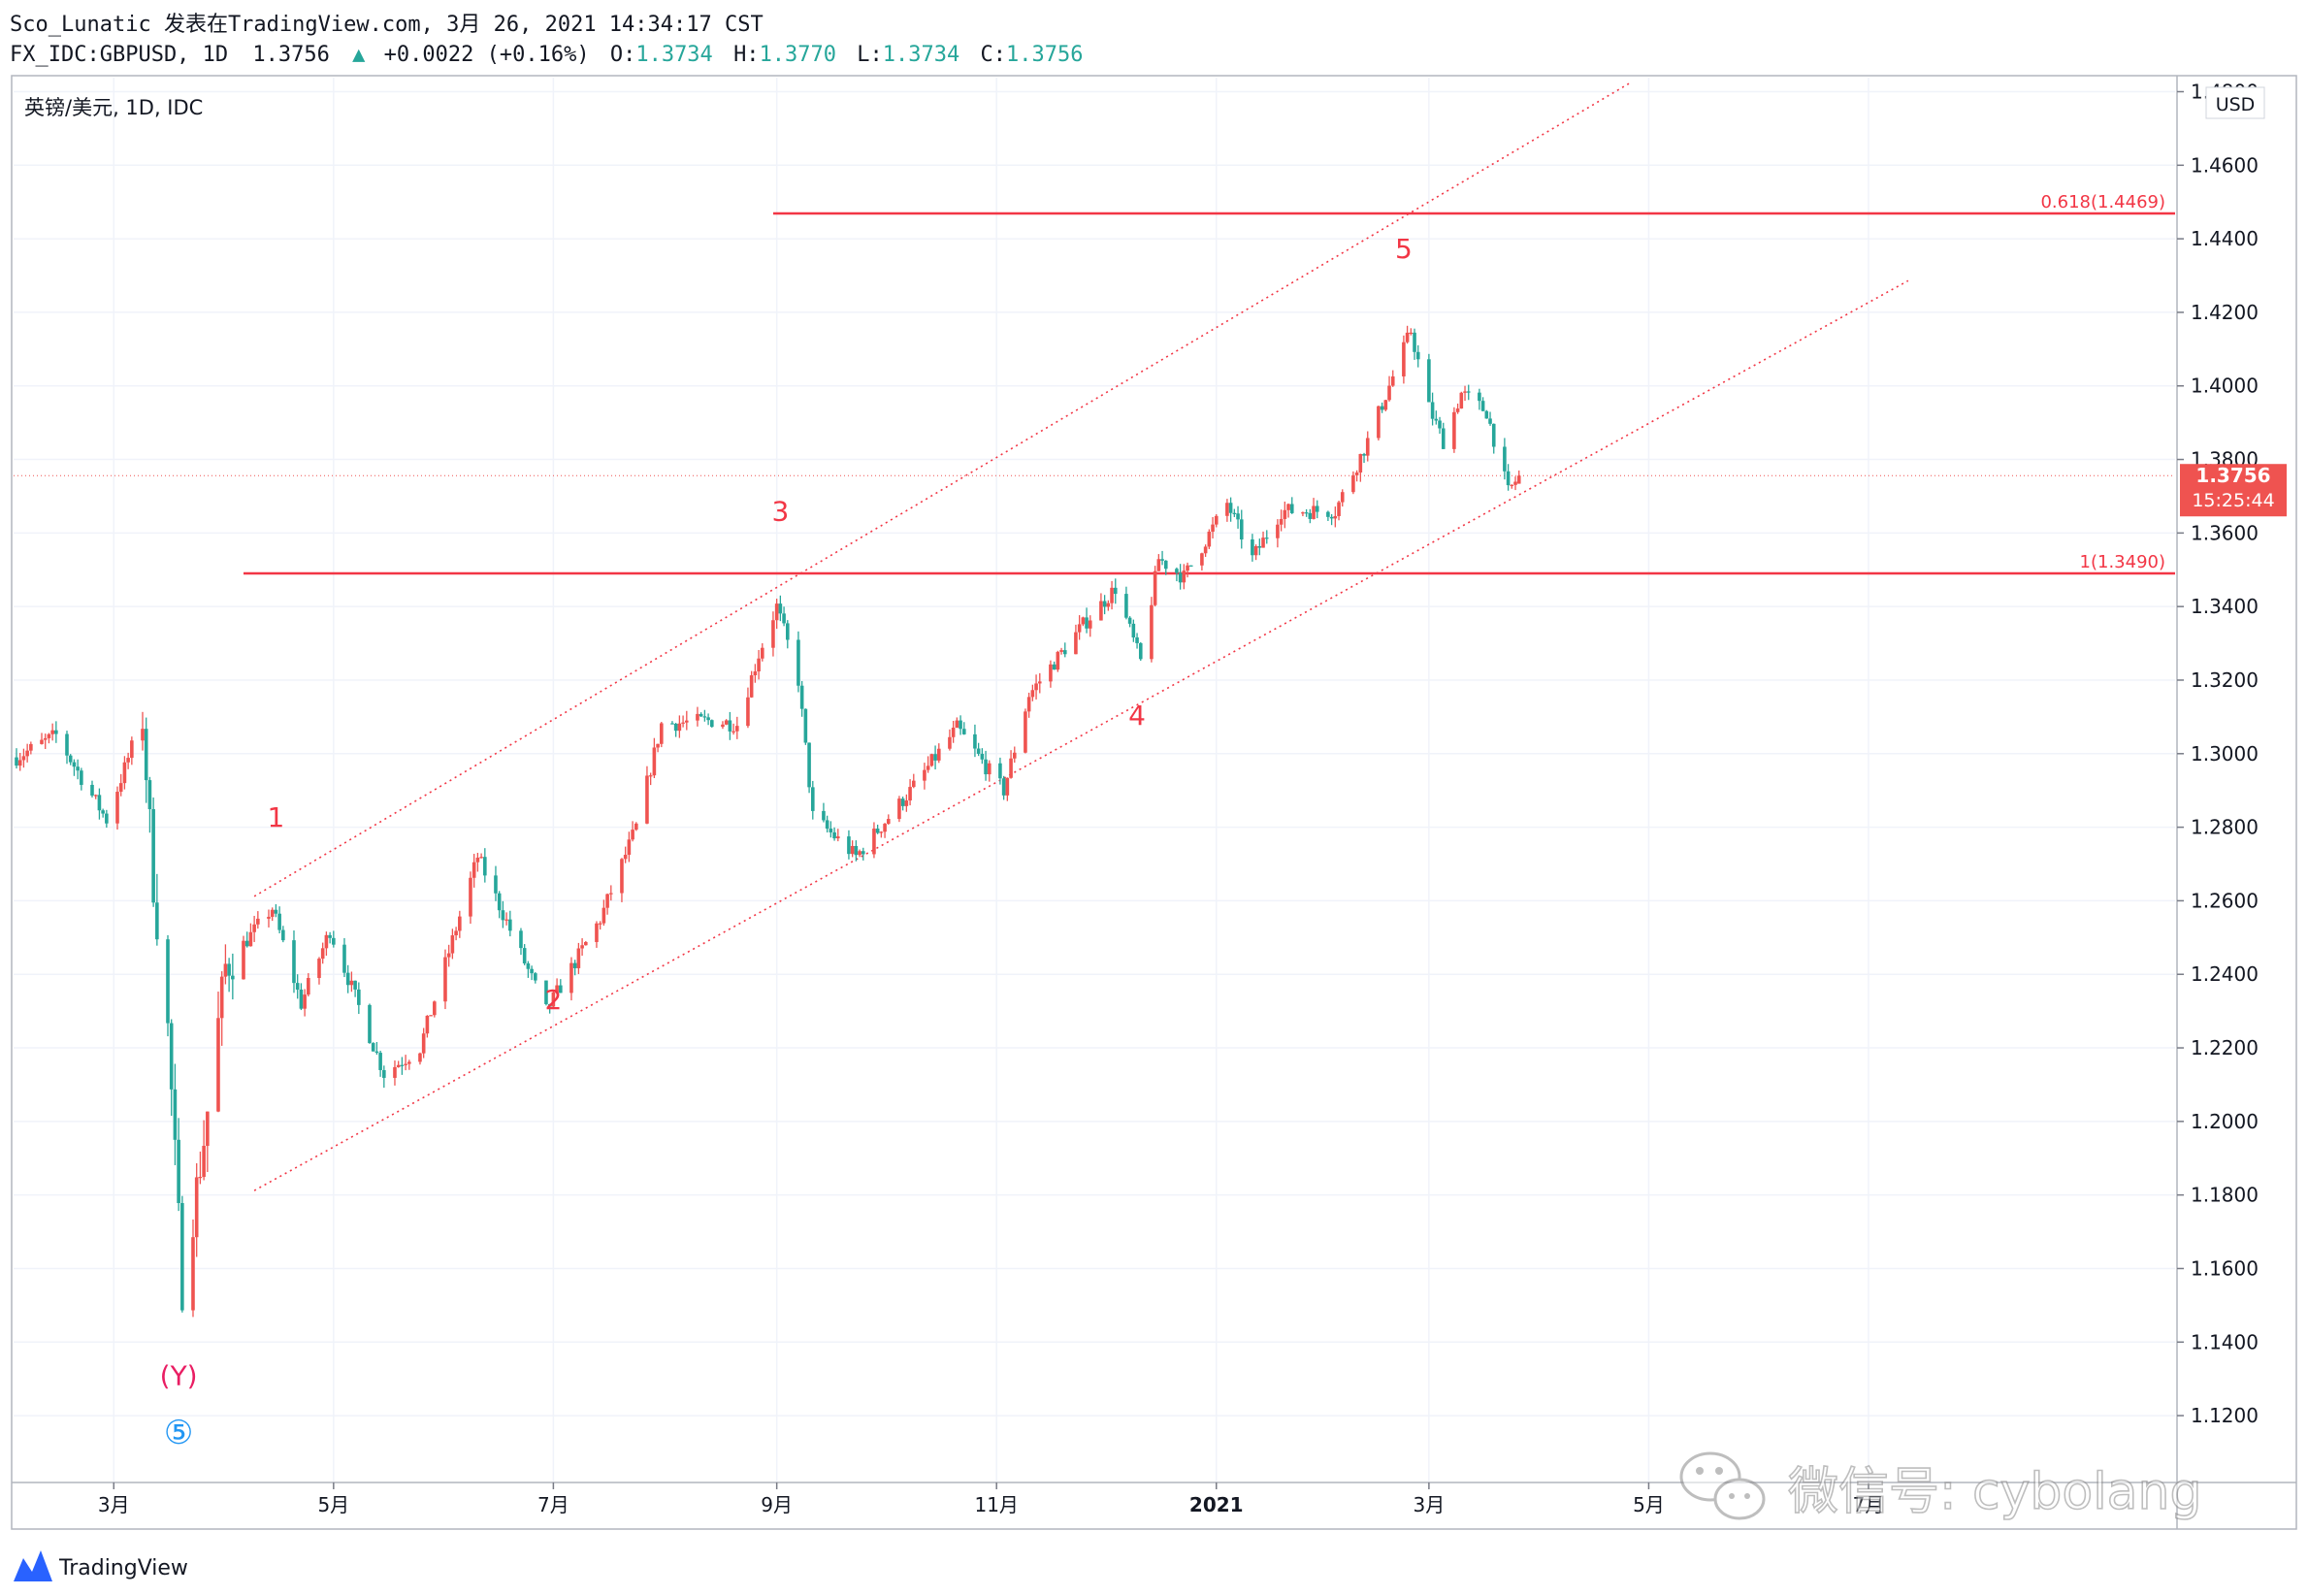  What do you see at coordinates (179, 1375) in the screenshot?
I see `wave-label: (Y)` at bounding box center [179, 1375].